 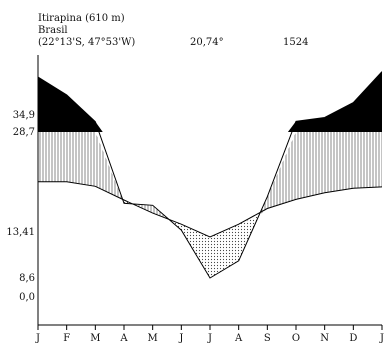 What do you see at coordinates (24, 132) in the screenshot?
I see `y-tick-label: 28,7` at bounding box center [24, 132].